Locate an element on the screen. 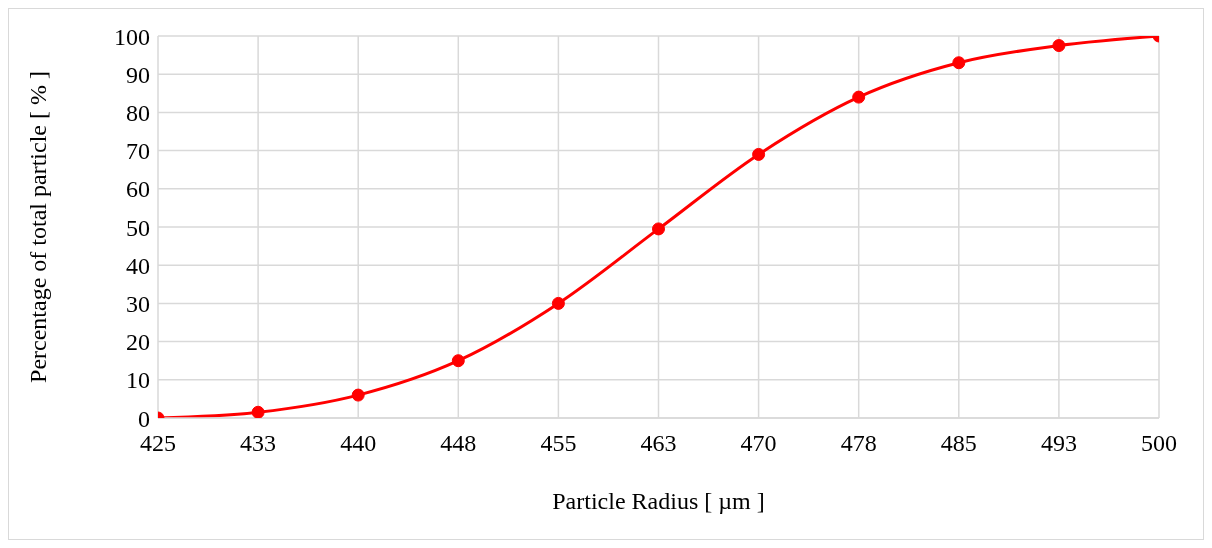 Image resolution: width=1212 pixels, height=548 pixels. x-tick-label: 433 is located at coordinates (258, 443).